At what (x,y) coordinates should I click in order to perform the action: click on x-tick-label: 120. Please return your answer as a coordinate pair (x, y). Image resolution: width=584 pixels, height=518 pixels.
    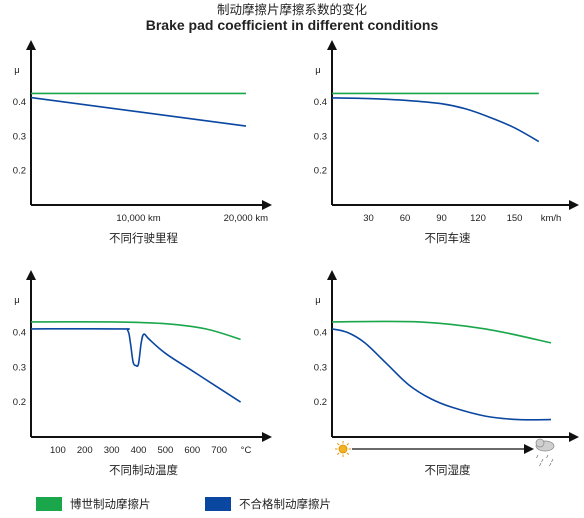
    Looking at the image, I should click on (478, 218).